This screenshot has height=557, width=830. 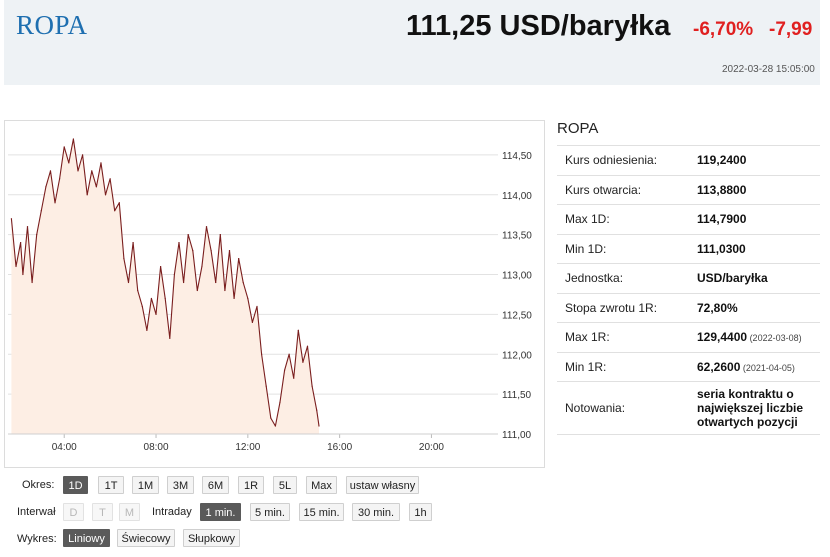 I want to click on info-row: Min 1D: 111,0300, so click(x=688, y=248).